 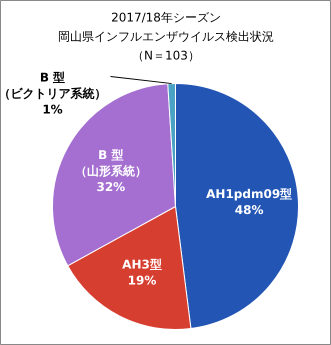 I want to click on text: （N＝103）, so click(x=166, y=55).